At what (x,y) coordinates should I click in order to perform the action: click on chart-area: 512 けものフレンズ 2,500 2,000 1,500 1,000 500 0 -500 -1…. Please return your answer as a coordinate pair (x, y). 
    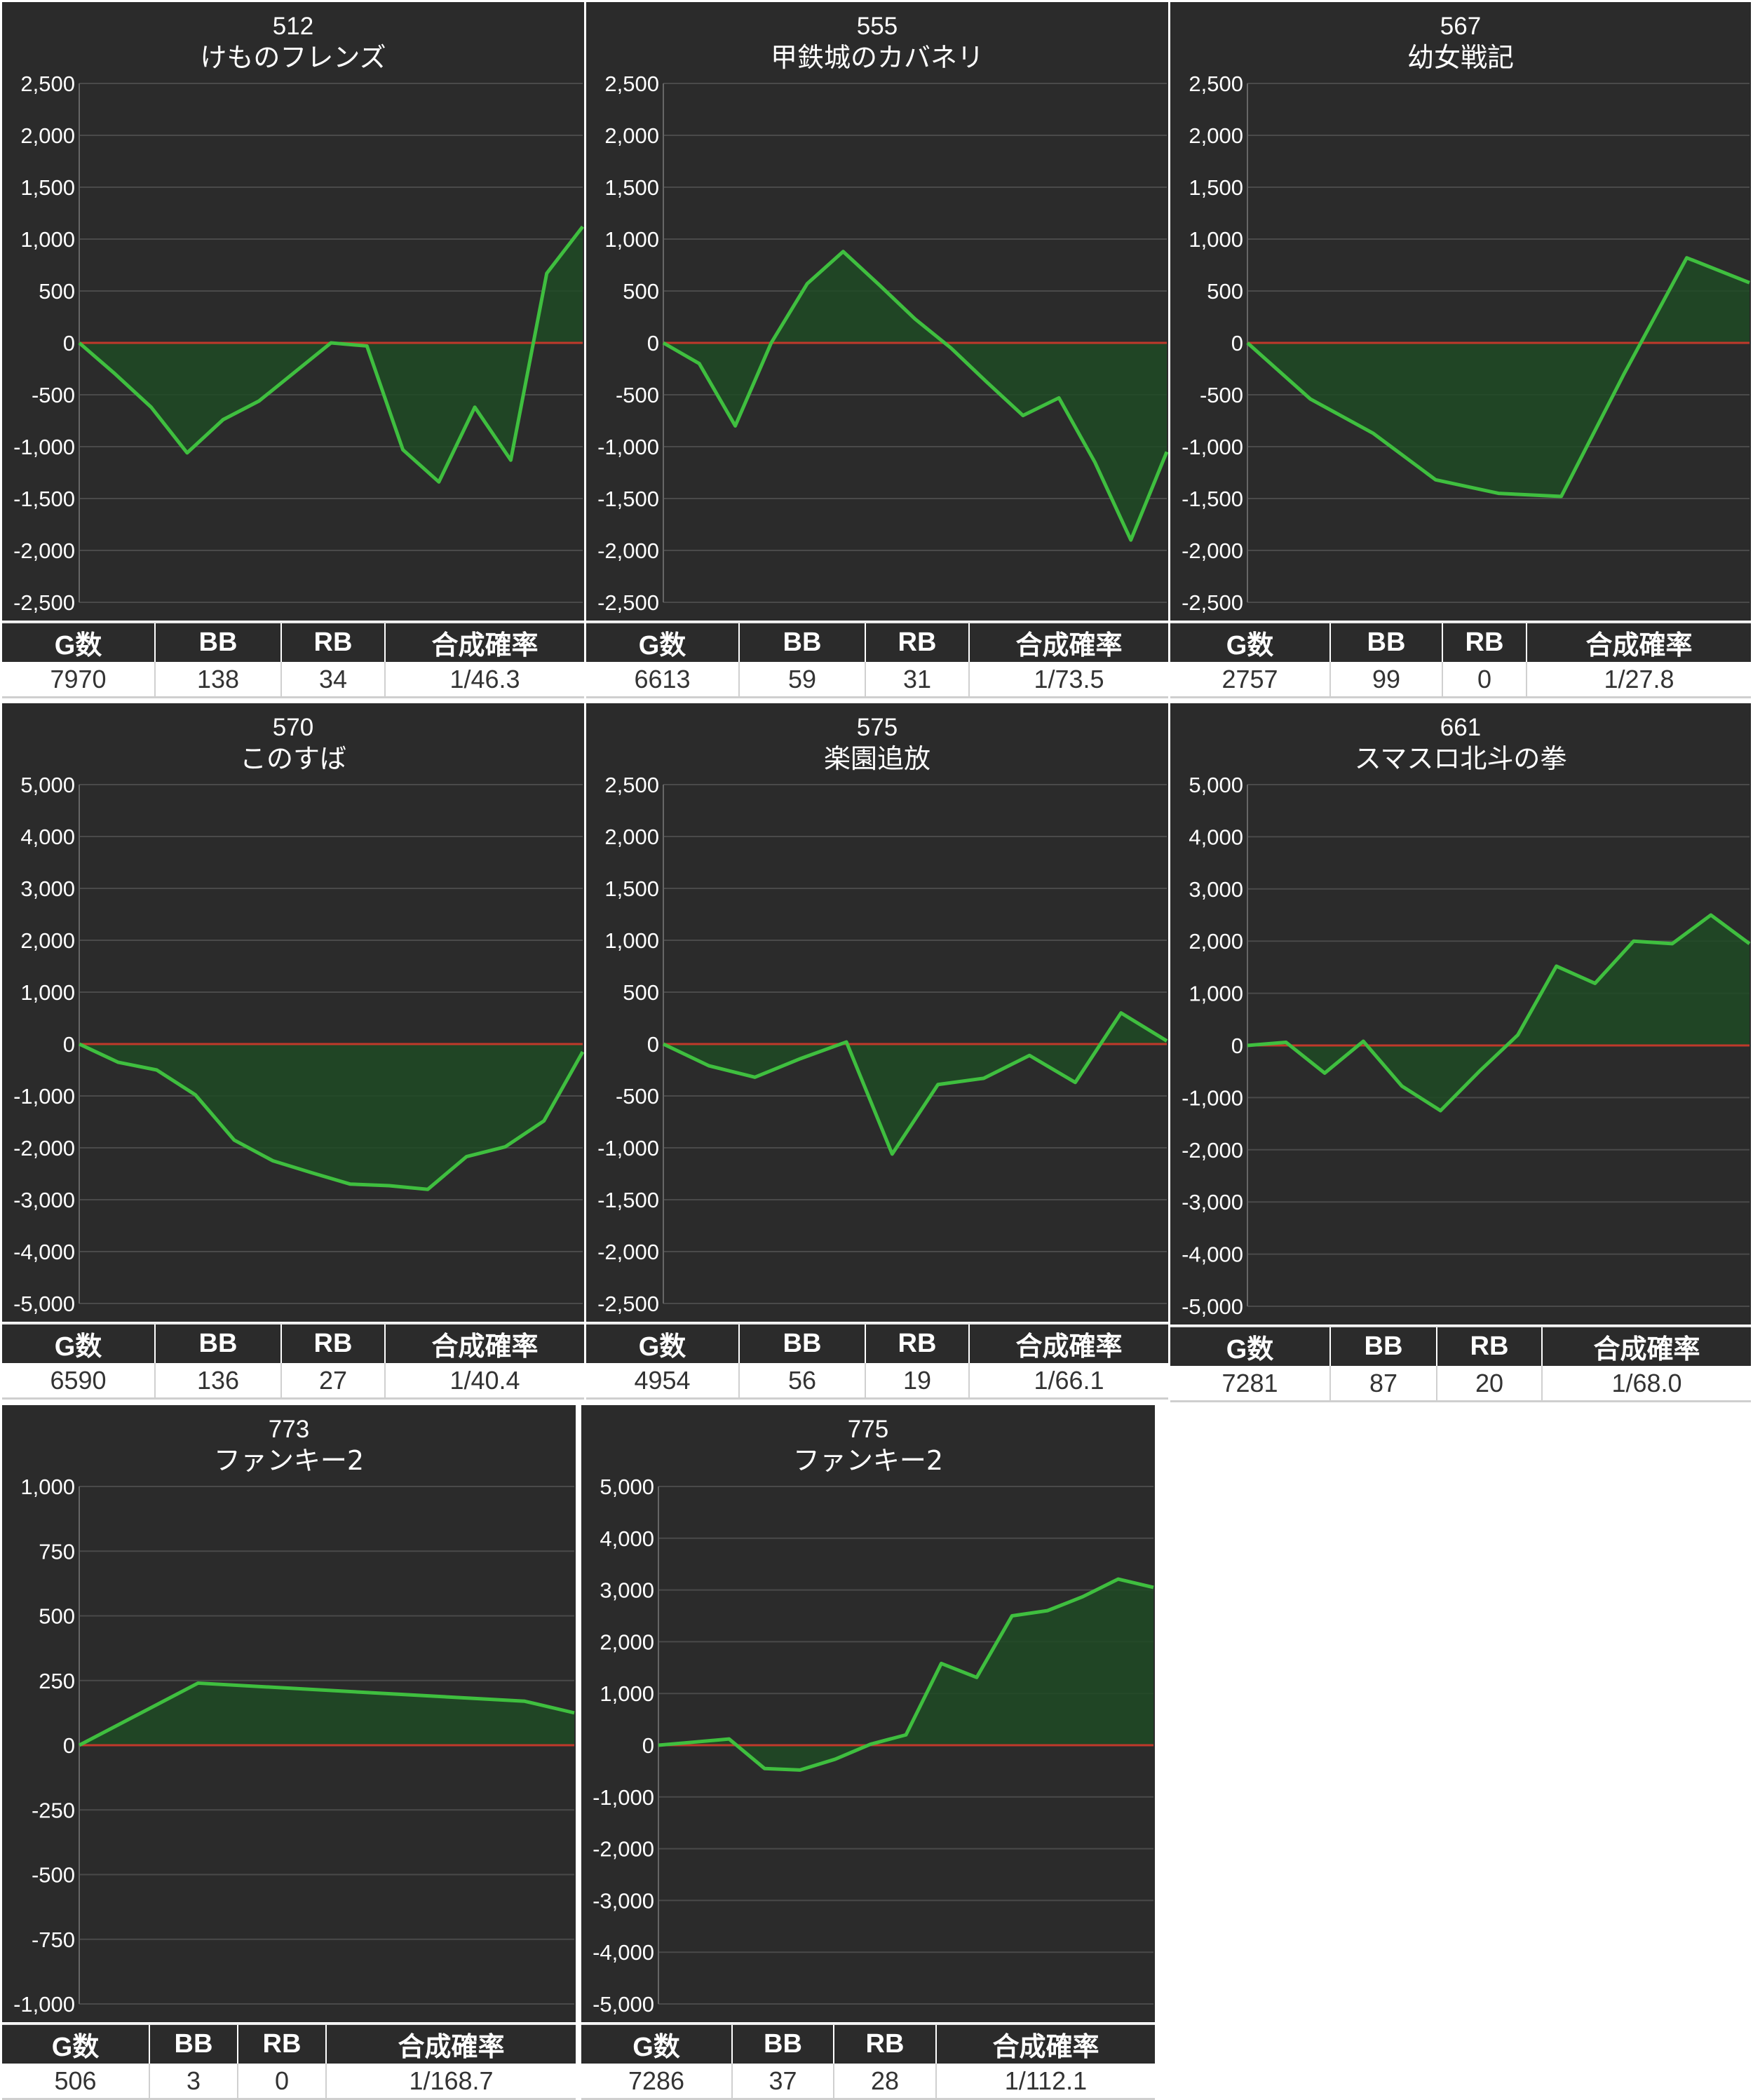
    Looking at the image, I should click on (293, 311).